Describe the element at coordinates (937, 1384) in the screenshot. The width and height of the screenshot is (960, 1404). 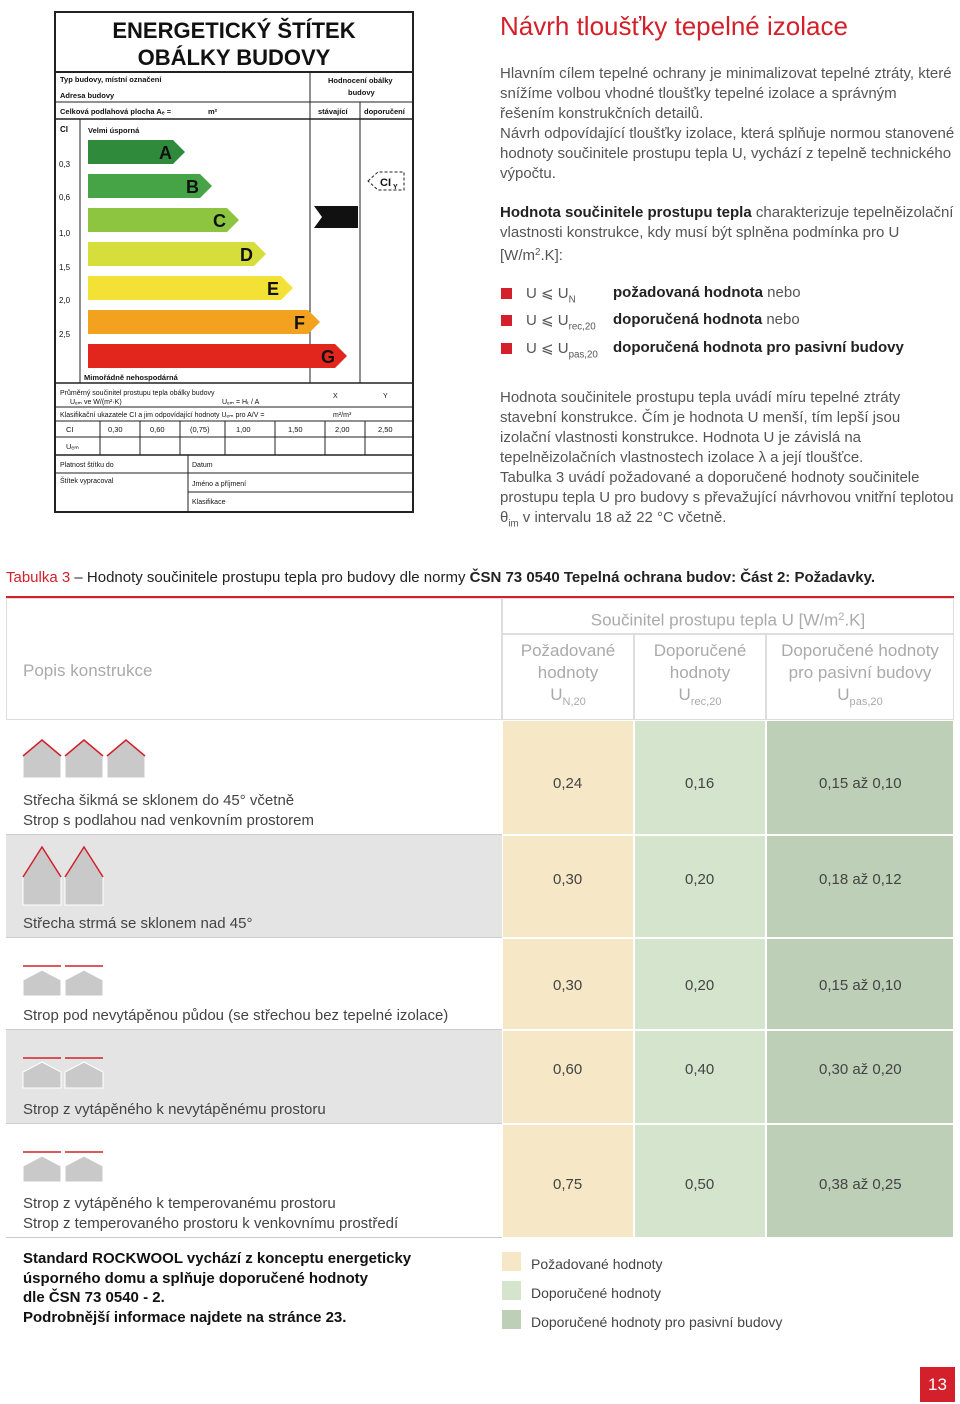
I see `page-number: 13` at that location.